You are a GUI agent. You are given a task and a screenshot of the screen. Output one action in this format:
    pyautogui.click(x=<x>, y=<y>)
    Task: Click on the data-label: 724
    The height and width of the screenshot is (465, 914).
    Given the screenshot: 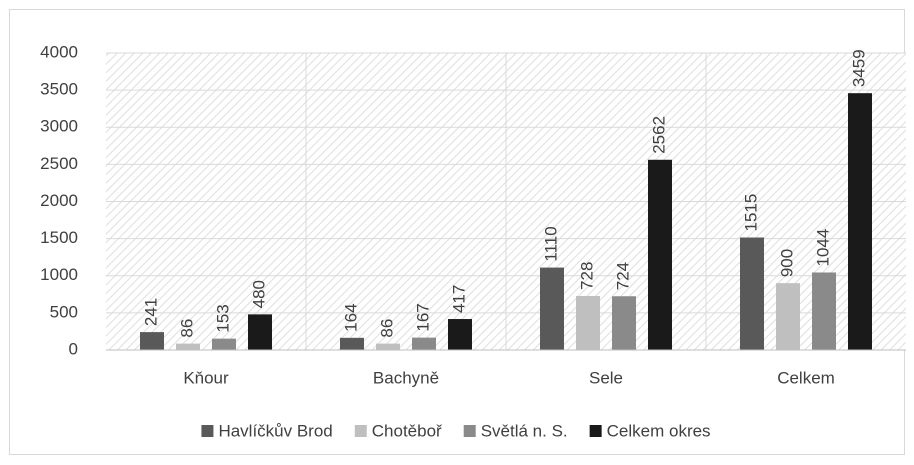 What is the action you would take?
    pyautogui.click(x=622, y=276)
    